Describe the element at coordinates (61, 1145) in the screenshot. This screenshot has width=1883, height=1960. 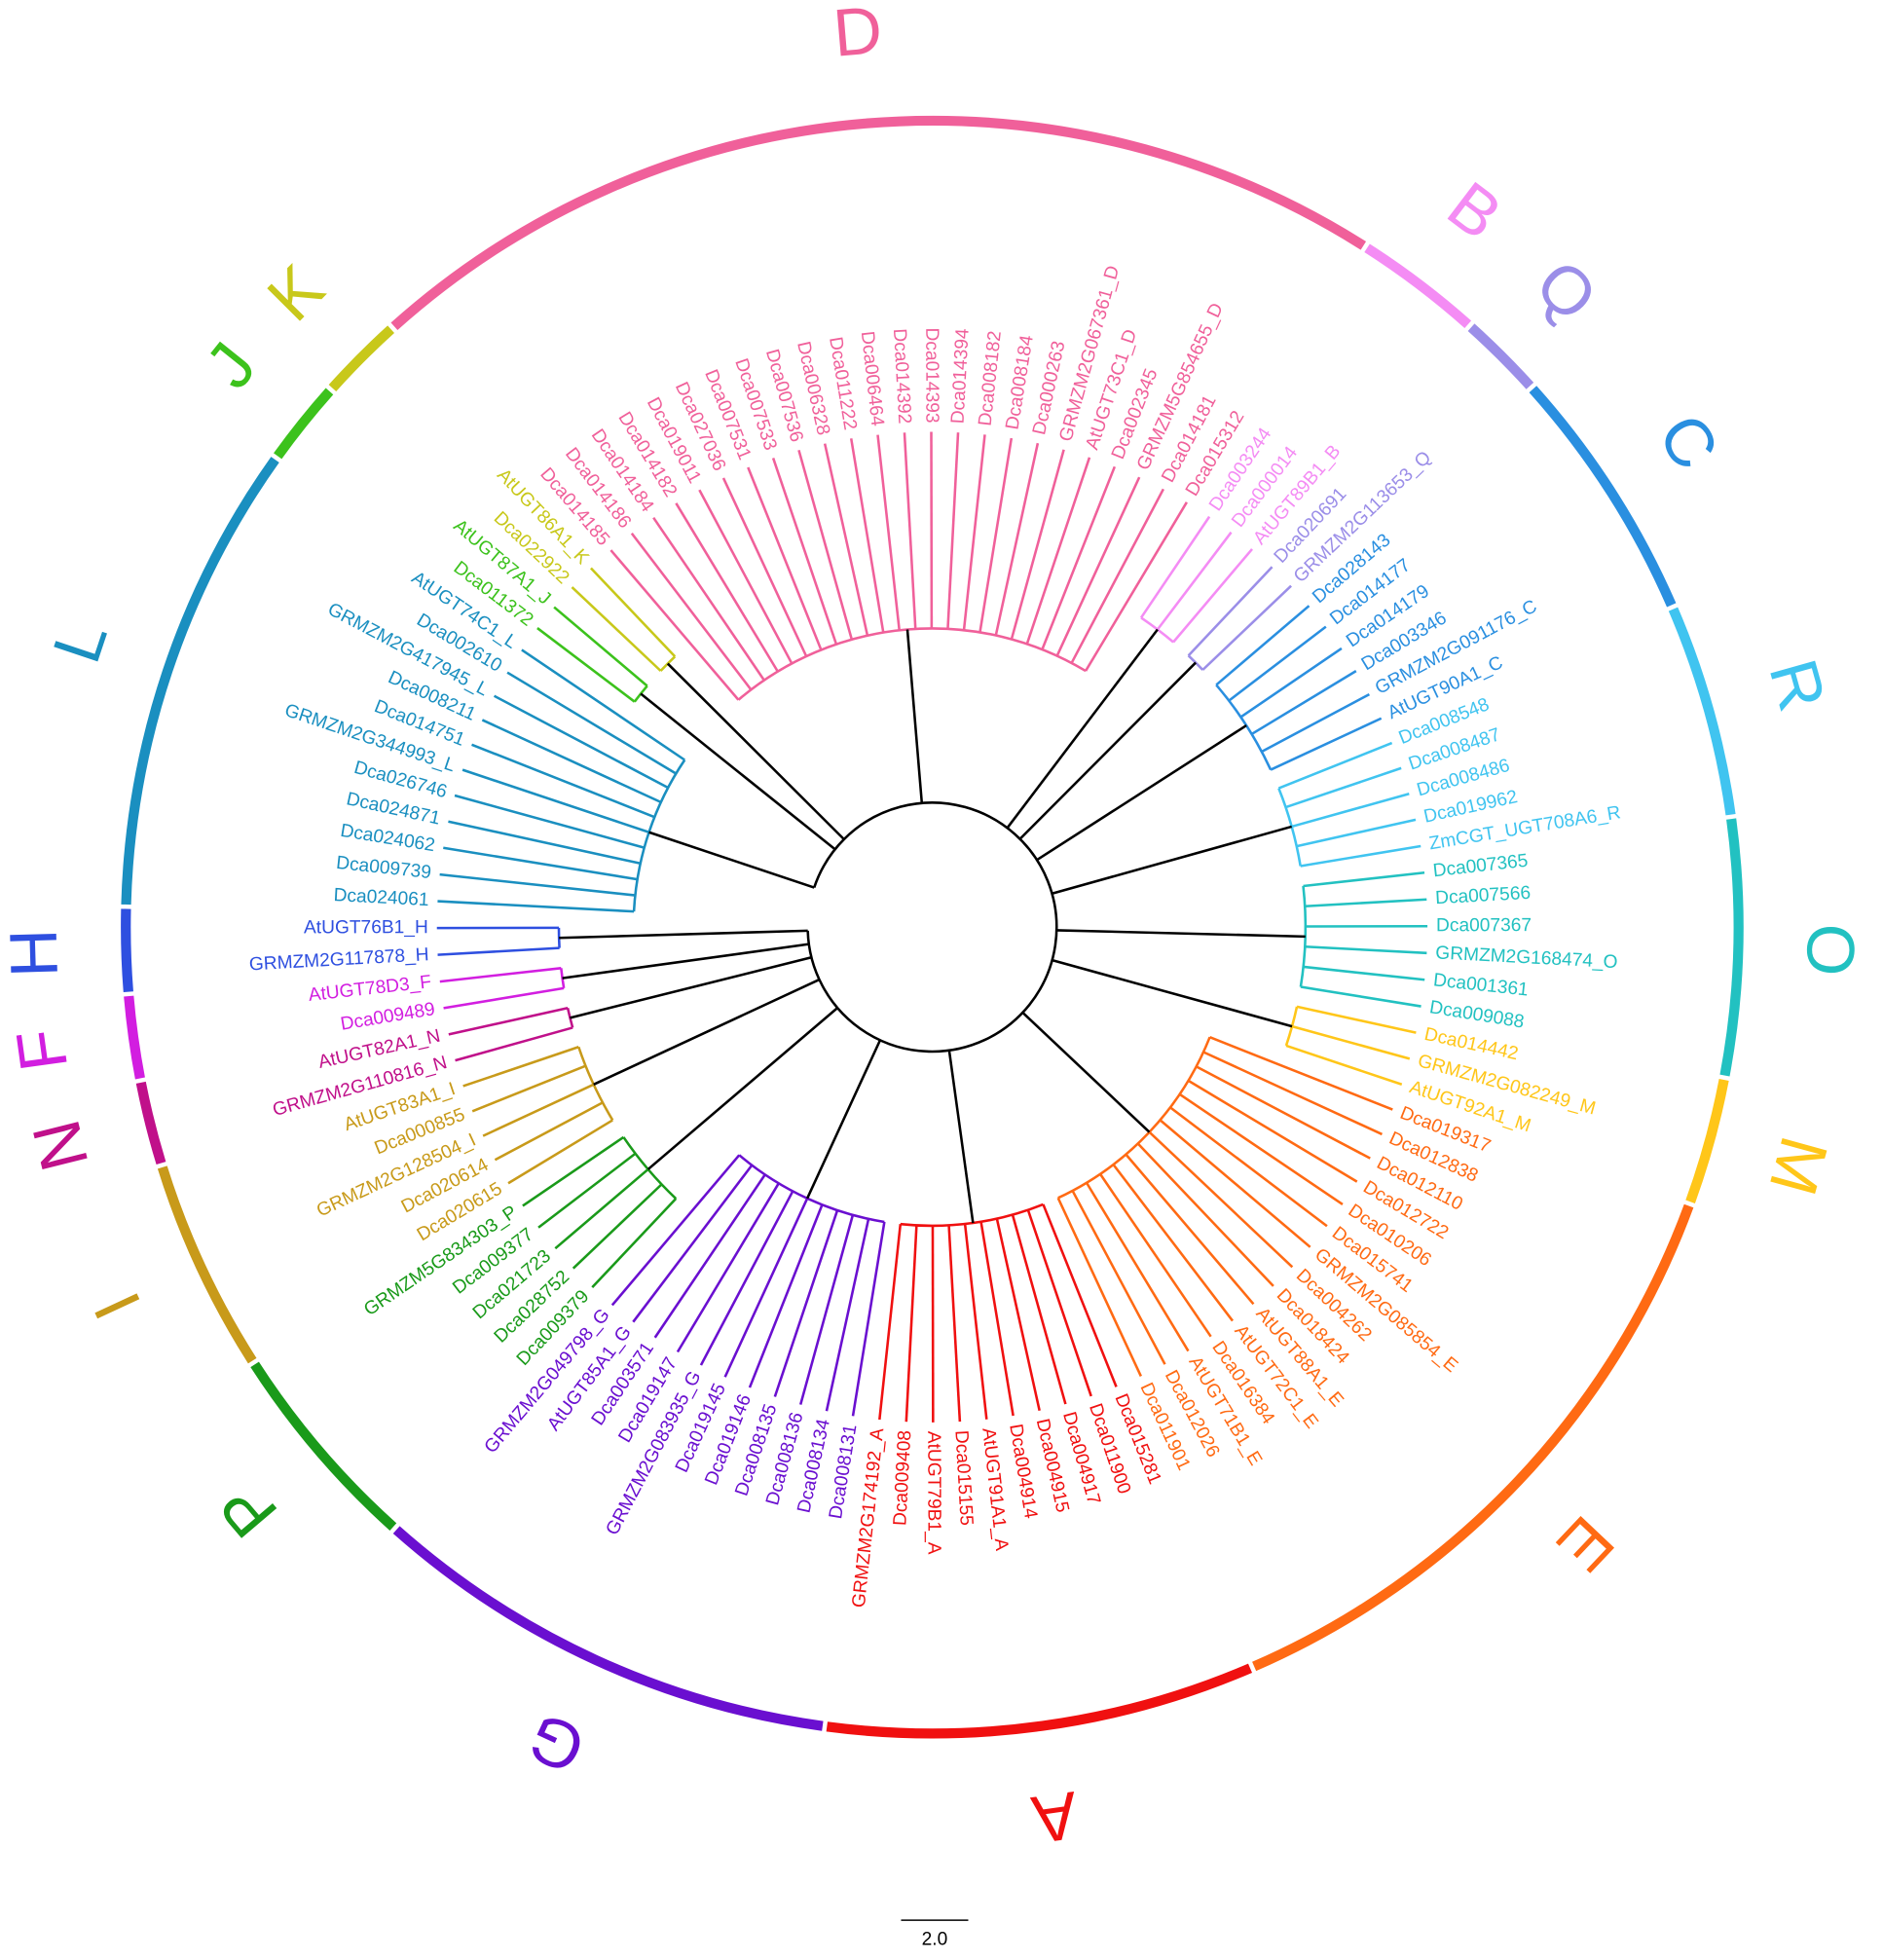
I see `group-letter: N` at that location.